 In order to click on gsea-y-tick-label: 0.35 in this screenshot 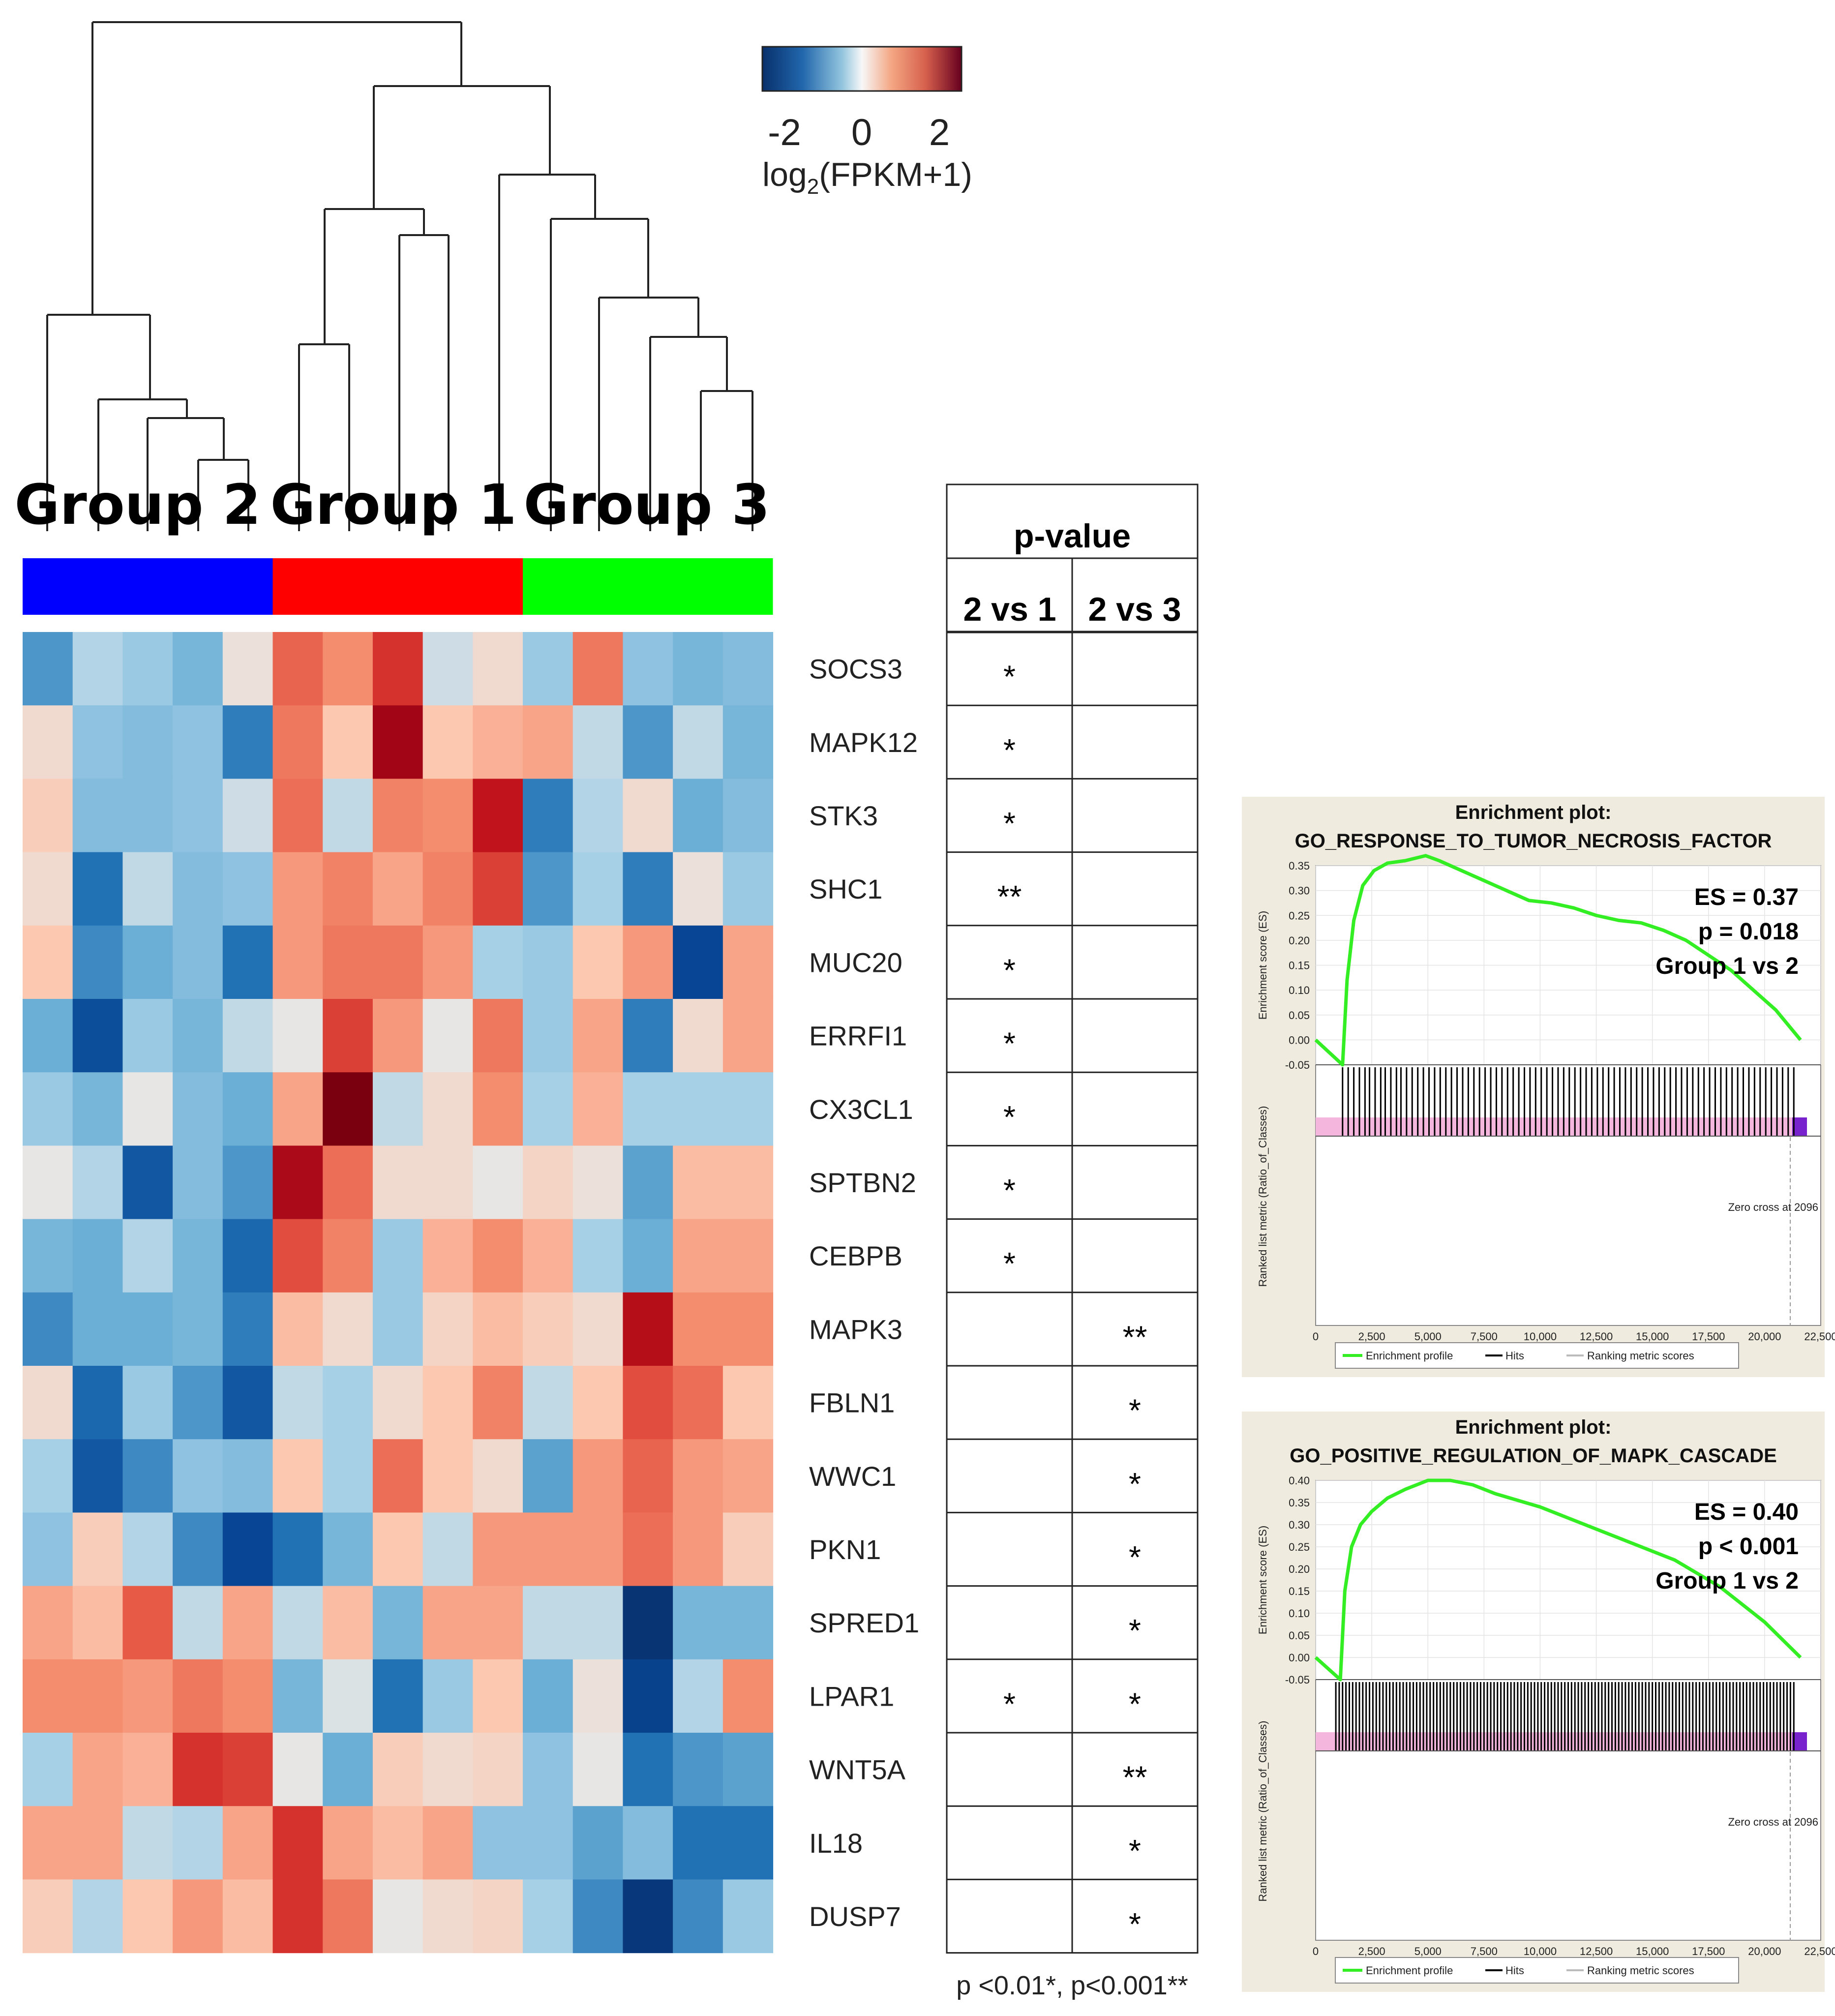, I will do `click(1300, 866)`.